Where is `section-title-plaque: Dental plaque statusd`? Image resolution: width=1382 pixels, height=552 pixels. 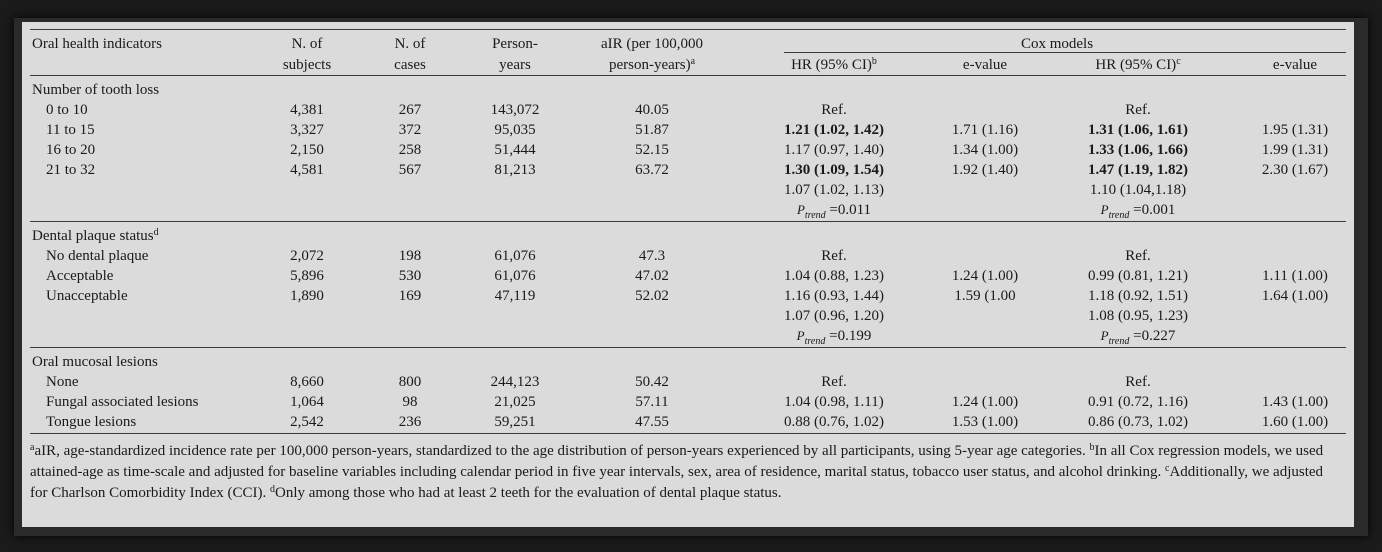 section-title-plaque: Dental plaque statusd is located at coordinates (95, 236).